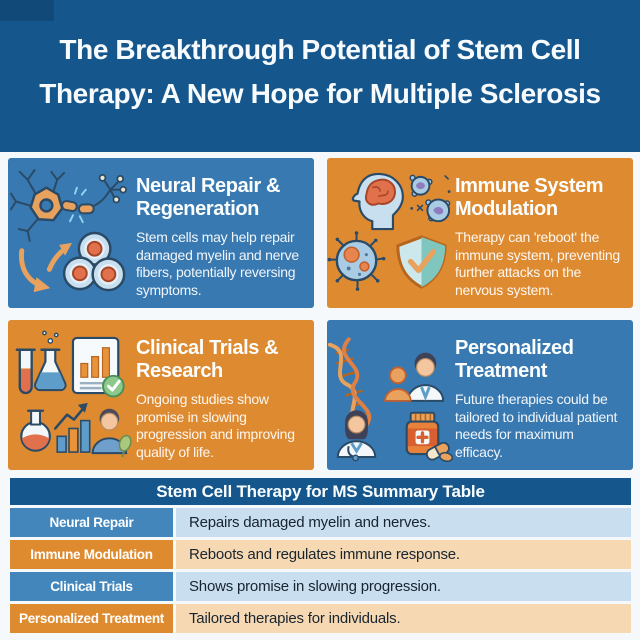 The height and width of the screenshot is (640, 640). What do you see at coordinates (390, 400) in the screenshot?
I see `dna-icon` at bounding box center [390, 400].